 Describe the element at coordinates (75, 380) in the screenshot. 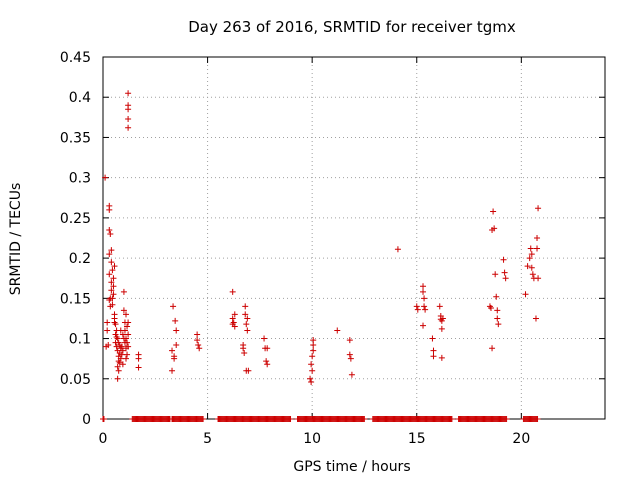

I see `y-tick-label: 0.05` at that location.